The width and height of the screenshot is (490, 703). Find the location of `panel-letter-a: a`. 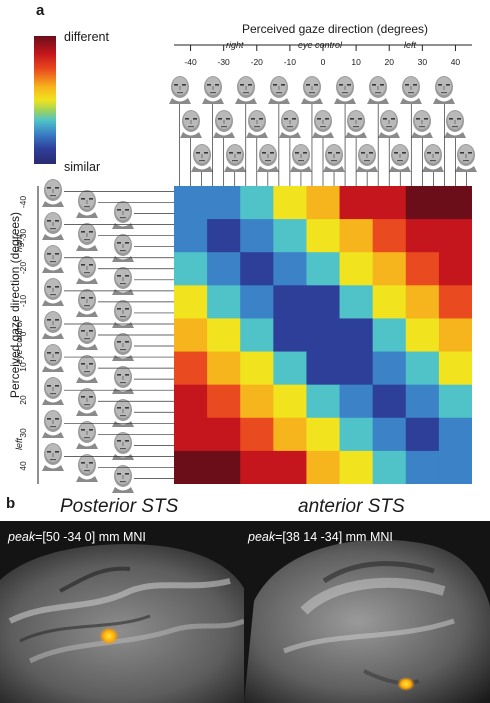

panel-letter-a: a is located at coordinates (40, 10).